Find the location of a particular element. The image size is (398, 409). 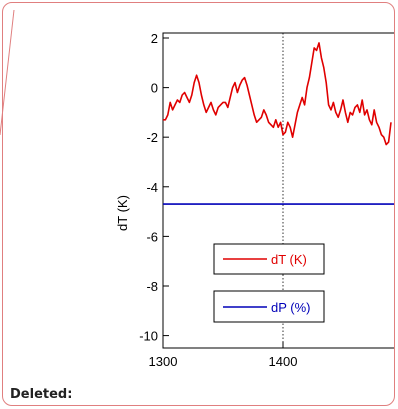

series-dt-line is located at coordinates (277, 94).